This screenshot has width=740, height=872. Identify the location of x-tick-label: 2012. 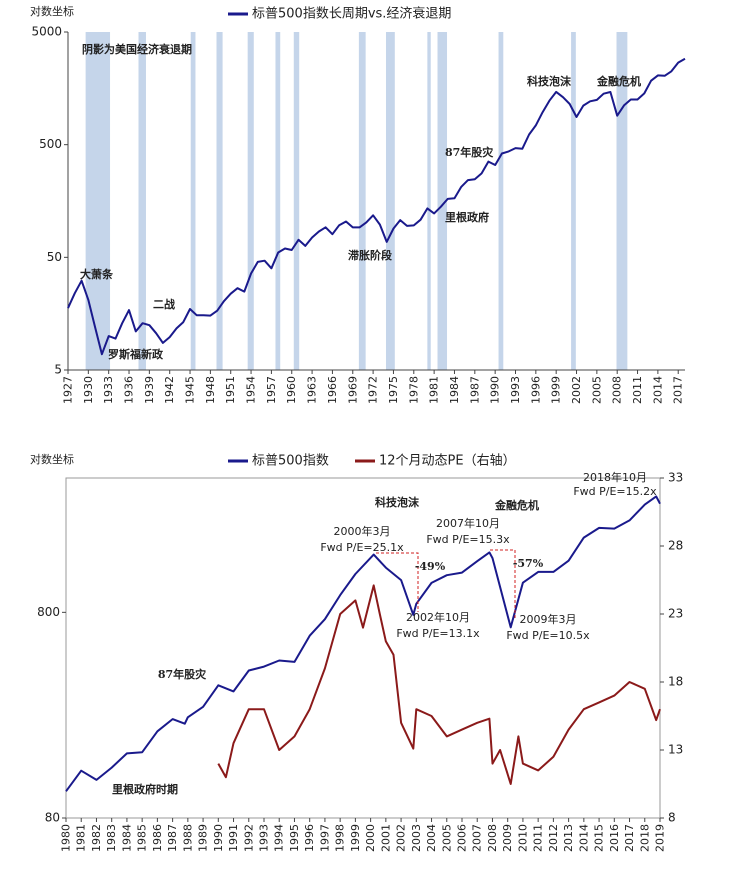
(553, 838).